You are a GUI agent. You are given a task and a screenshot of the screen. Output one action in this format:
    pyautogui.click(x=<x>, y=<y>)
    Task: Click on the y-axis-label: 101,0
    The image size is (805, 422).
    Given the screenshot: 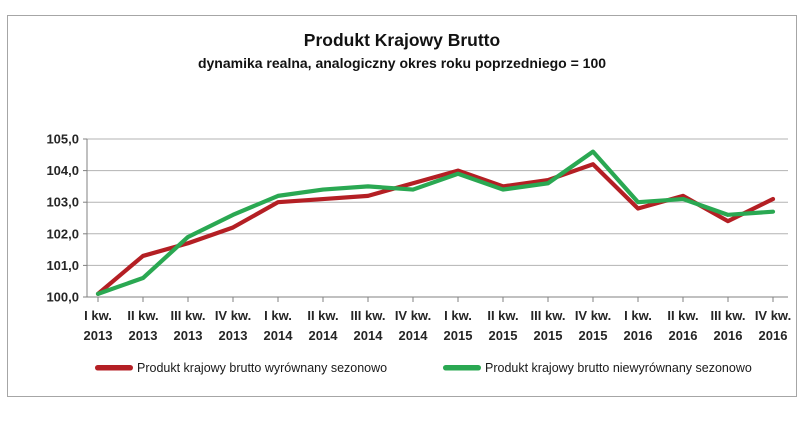 What is the action you would take?
    pyautogui.click(x=62, y=265)
    